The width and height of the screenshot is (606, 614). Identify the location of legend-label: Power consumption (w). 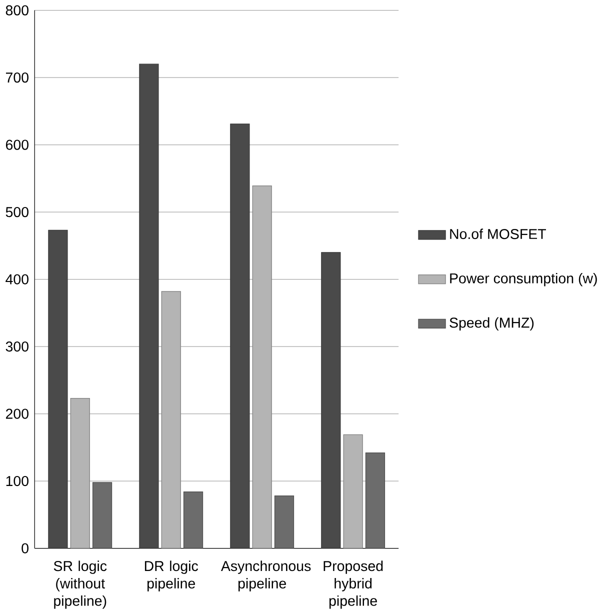
(524, 279).